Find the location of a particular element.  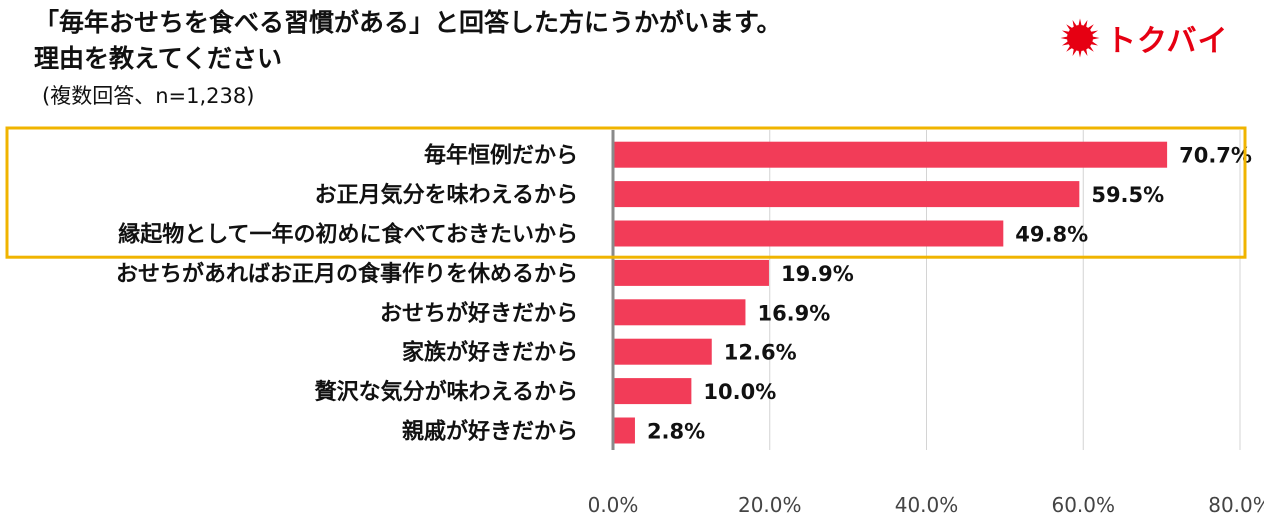

chart-title-line-2: 理由を教えてください is located at coordinates (158, 58).